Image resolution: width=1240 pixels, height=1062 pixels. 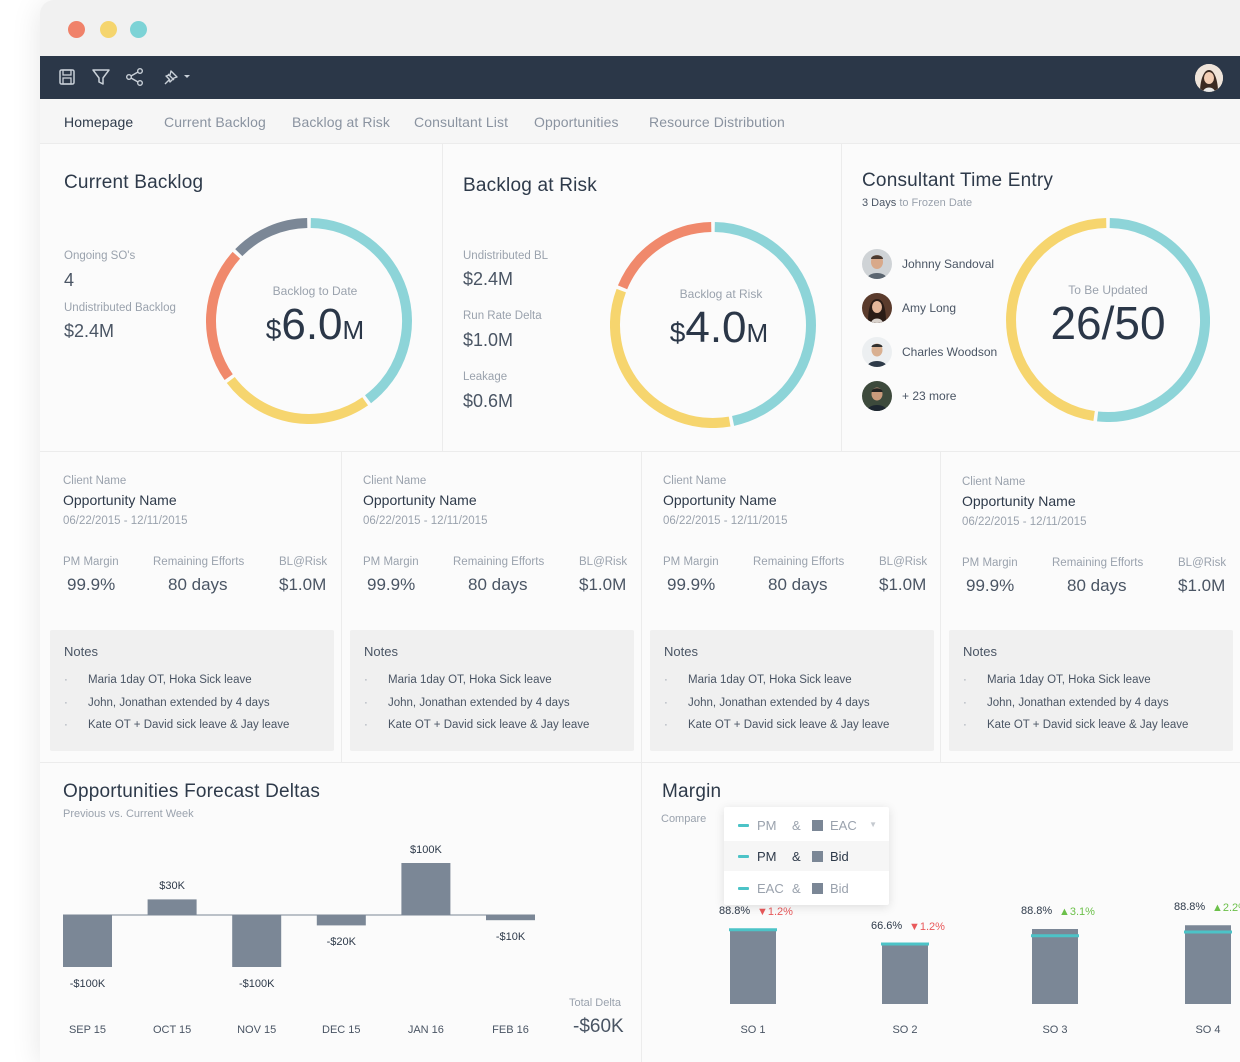 I want to click on margin-x-tick: SO 2, so click(x=905, y=1030).